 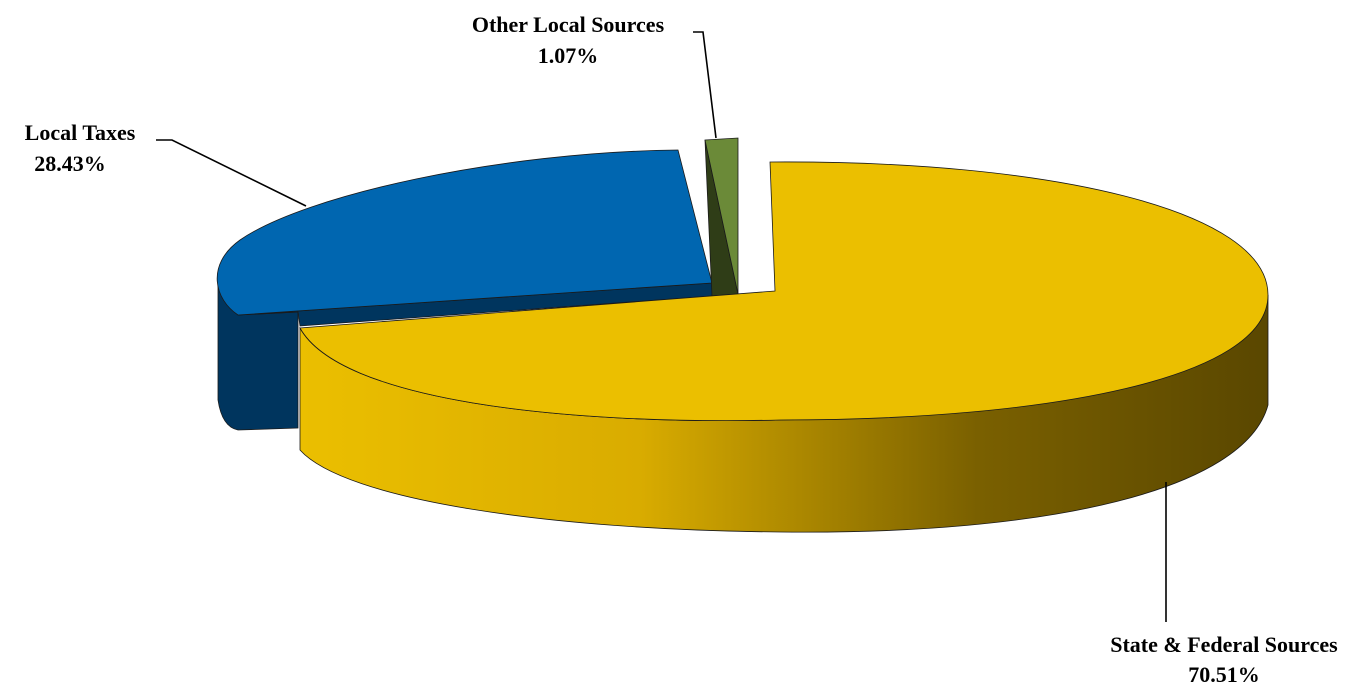 I want to click on slice-local-taxes-top, so click(x=464, y=232).